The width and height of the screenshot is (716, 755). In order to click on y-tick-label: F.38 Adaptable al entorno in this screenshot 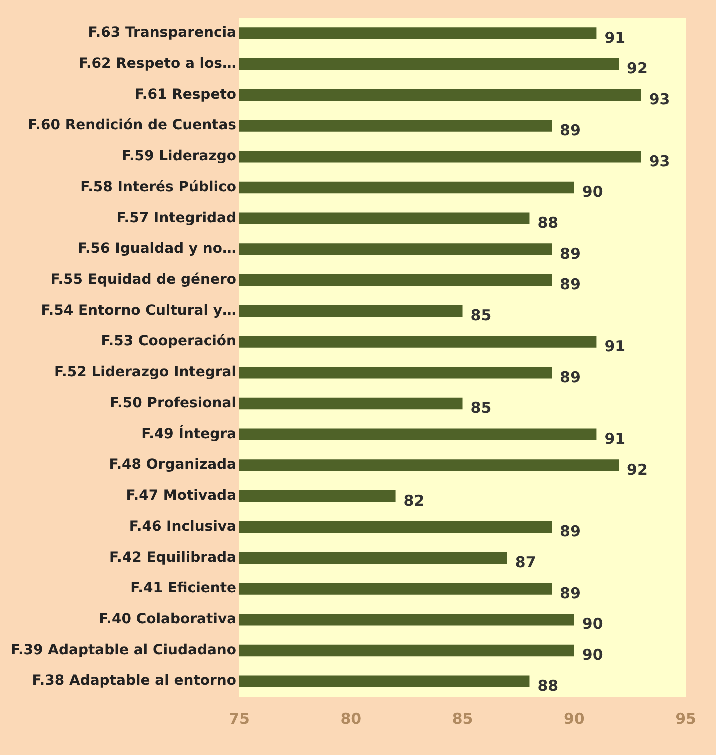, I will do `click(134, 681)`.